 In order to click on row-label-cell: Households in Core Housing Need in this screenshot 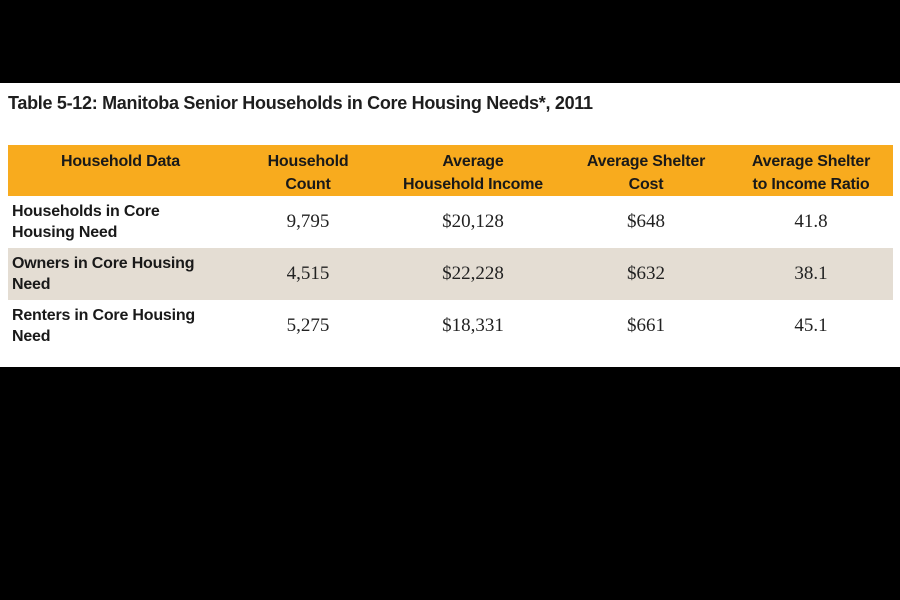, I will do `click(86, 222)`.